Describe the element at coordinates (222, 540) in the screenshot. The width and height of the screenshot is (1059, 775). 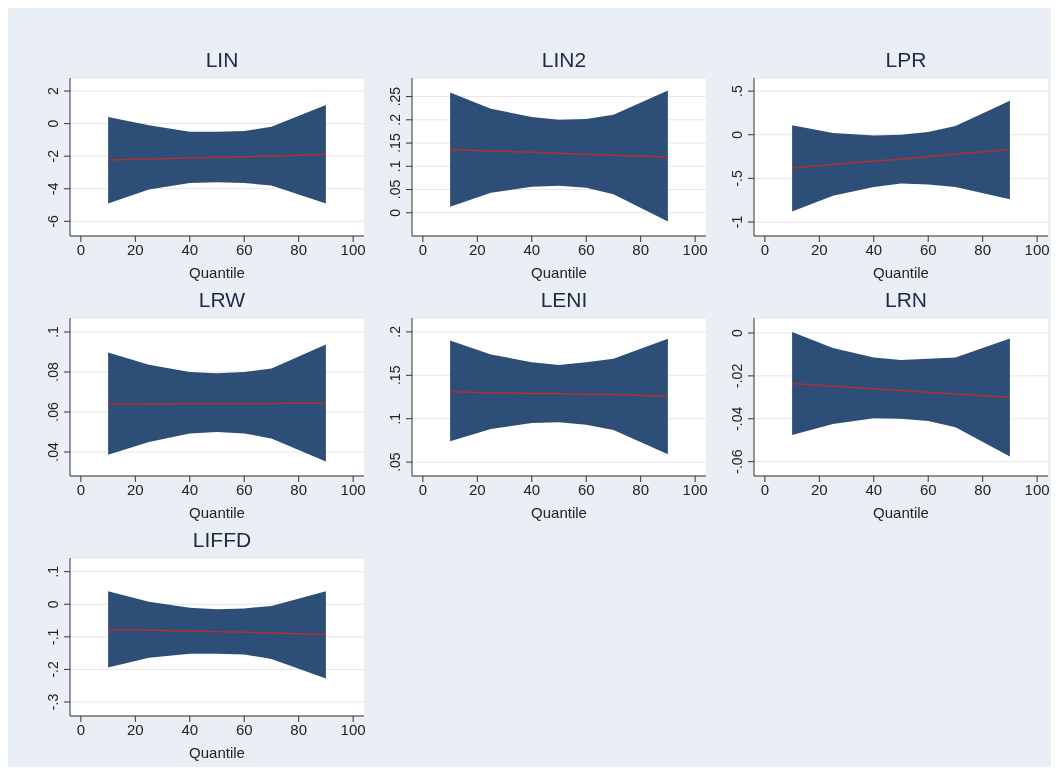
I see `chart-title: LIFFD` at that location.